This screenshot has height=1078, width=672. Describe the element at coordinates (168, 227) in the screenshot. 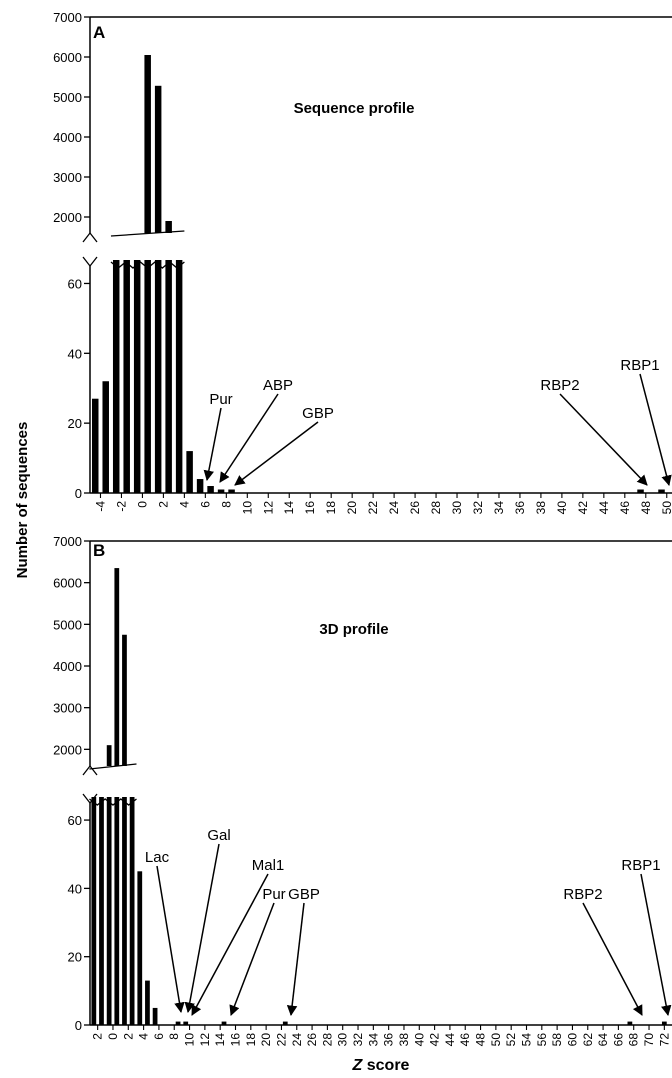

I see `panel-a-bar-upper` at that location.